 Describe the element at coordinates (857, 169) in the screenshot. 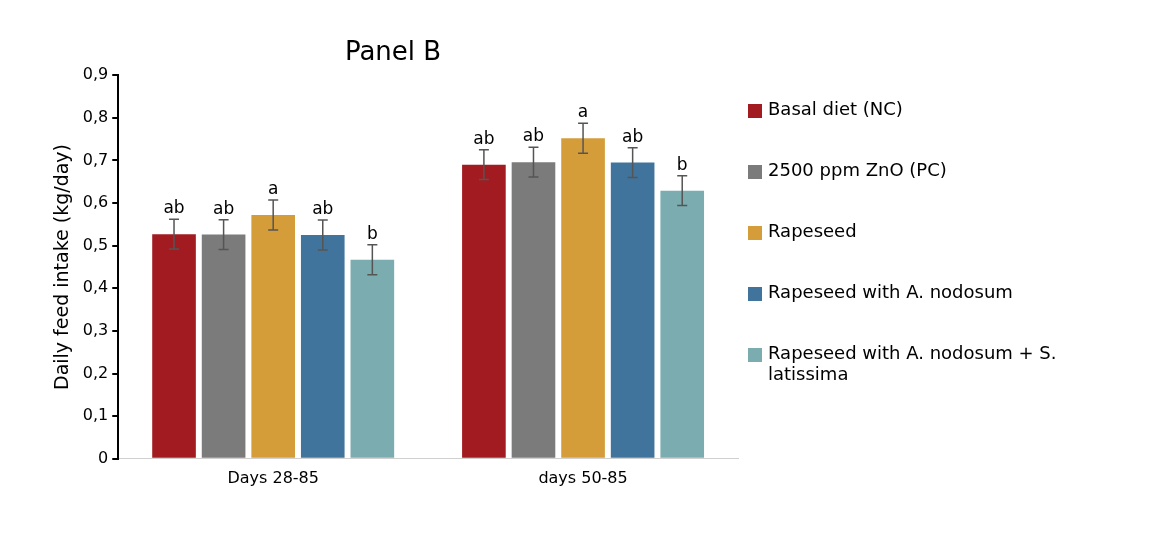

I see `legend-label: 2500 ppm ZnO (PC)` at that location.